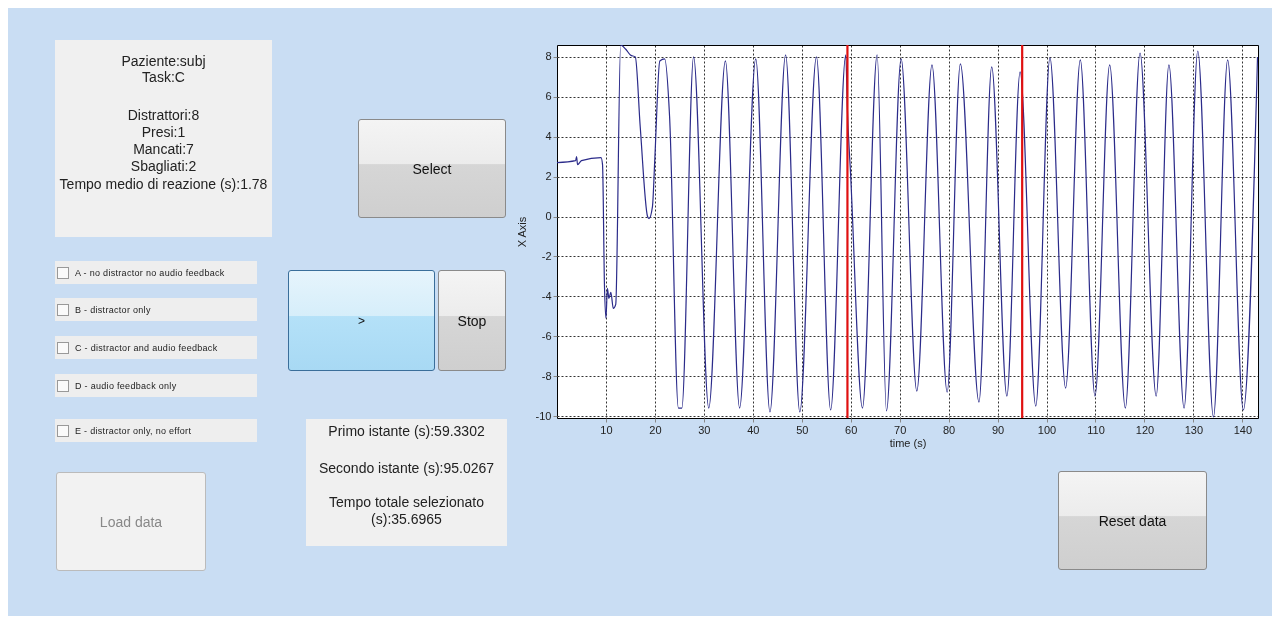 This screenshot has width=1280, height=624. I want to click on text: Presi:1, so click(163, 132).